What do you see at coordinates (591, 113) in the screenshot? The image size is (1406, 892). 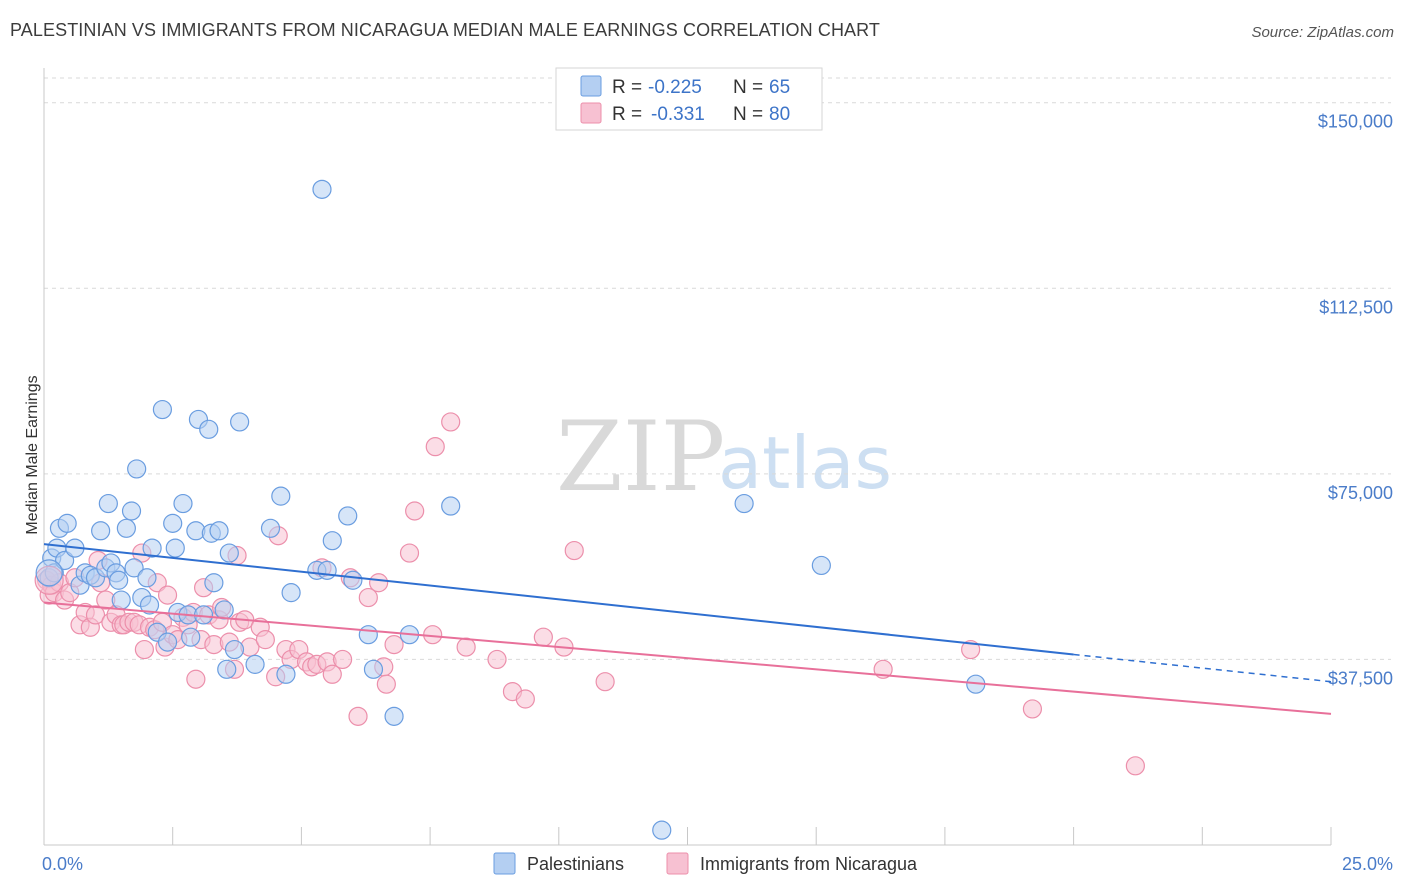 I see `legend-swatch-nicaragua` at bounding box center [591, 113].